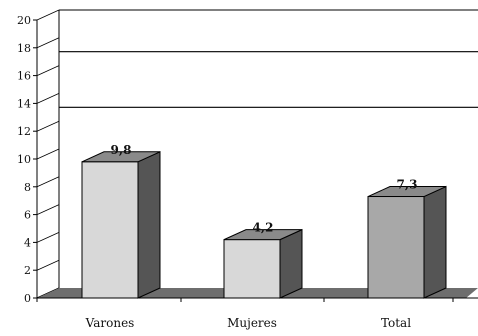  Describe the element at coordinates (24, 20) in the screenshot. I see `y-tick-label: 20` at that location.